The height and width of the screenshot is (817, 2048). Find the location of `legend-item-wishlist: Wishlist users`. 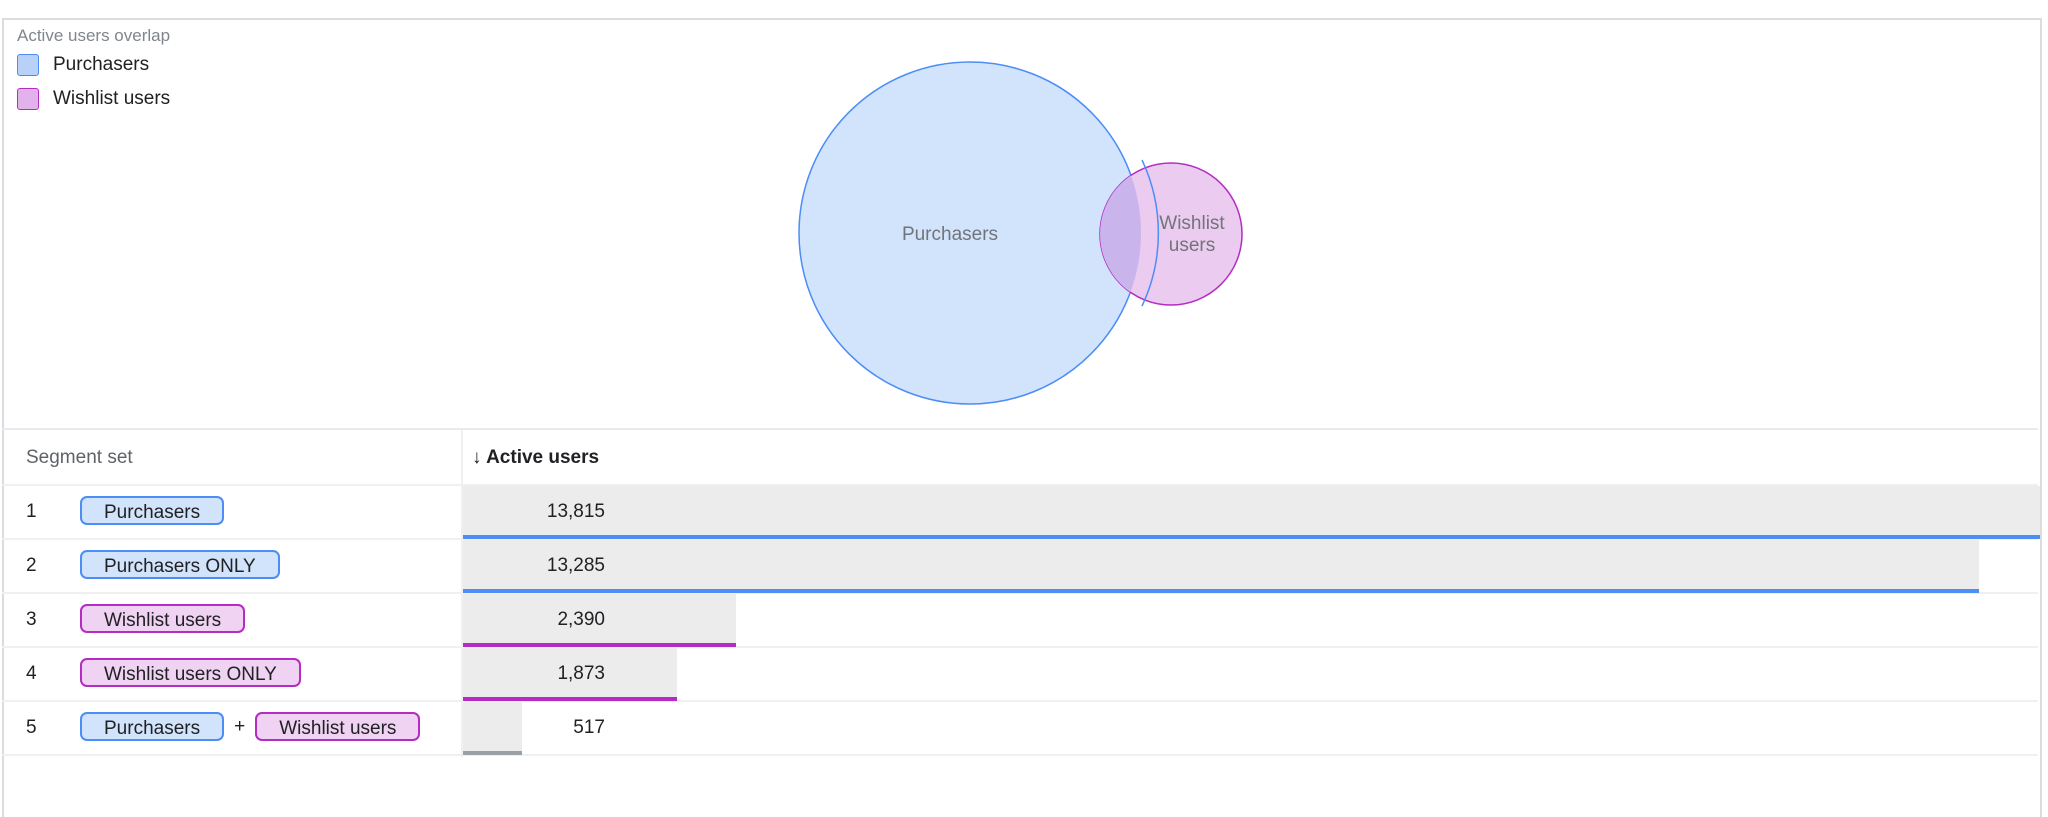

legend-item-wishlist: Wishlist users is located at coordinates (93, 99).